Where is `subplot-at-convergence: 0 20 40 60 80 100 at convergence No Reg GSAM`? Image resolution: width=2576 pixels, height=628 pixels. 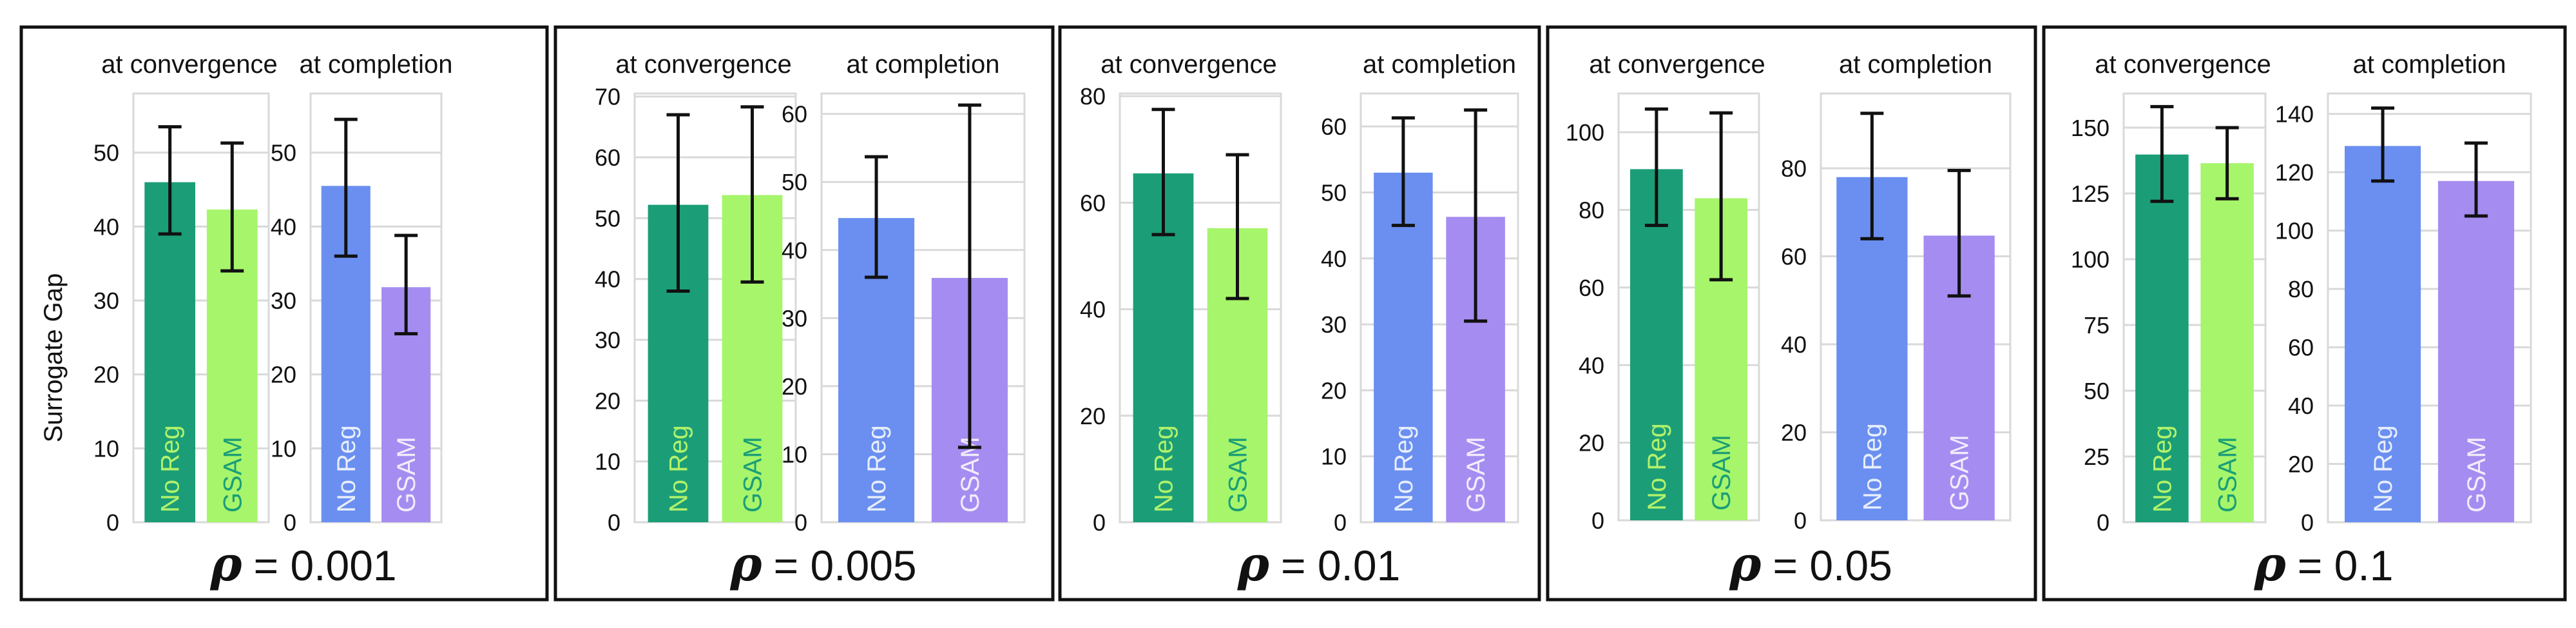
subplot-at-convergence: 0 20 40 60 80 100 at convergence No Reg GSAM is located at coordinates (1665, 292).